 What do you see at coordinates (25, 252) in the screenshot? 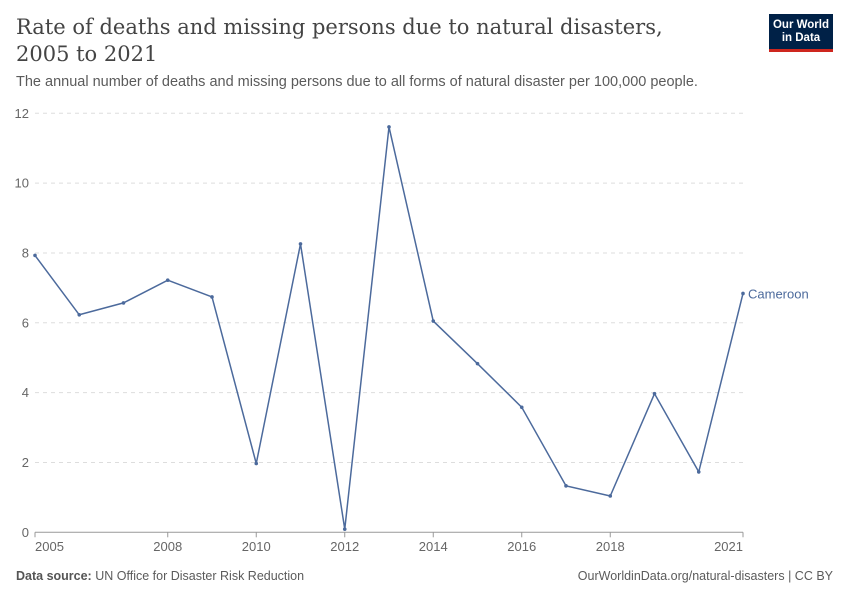
I see `y-tick-label: 8` at bounding box center [25, 252].